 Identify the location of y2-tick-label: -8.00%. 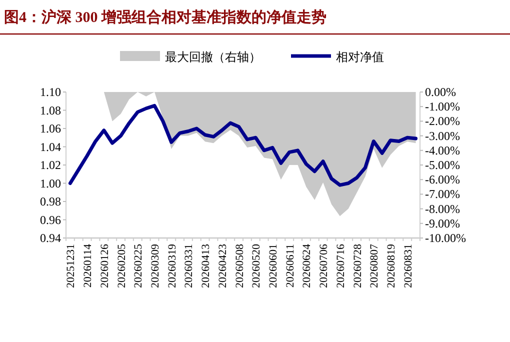
(442, 209).